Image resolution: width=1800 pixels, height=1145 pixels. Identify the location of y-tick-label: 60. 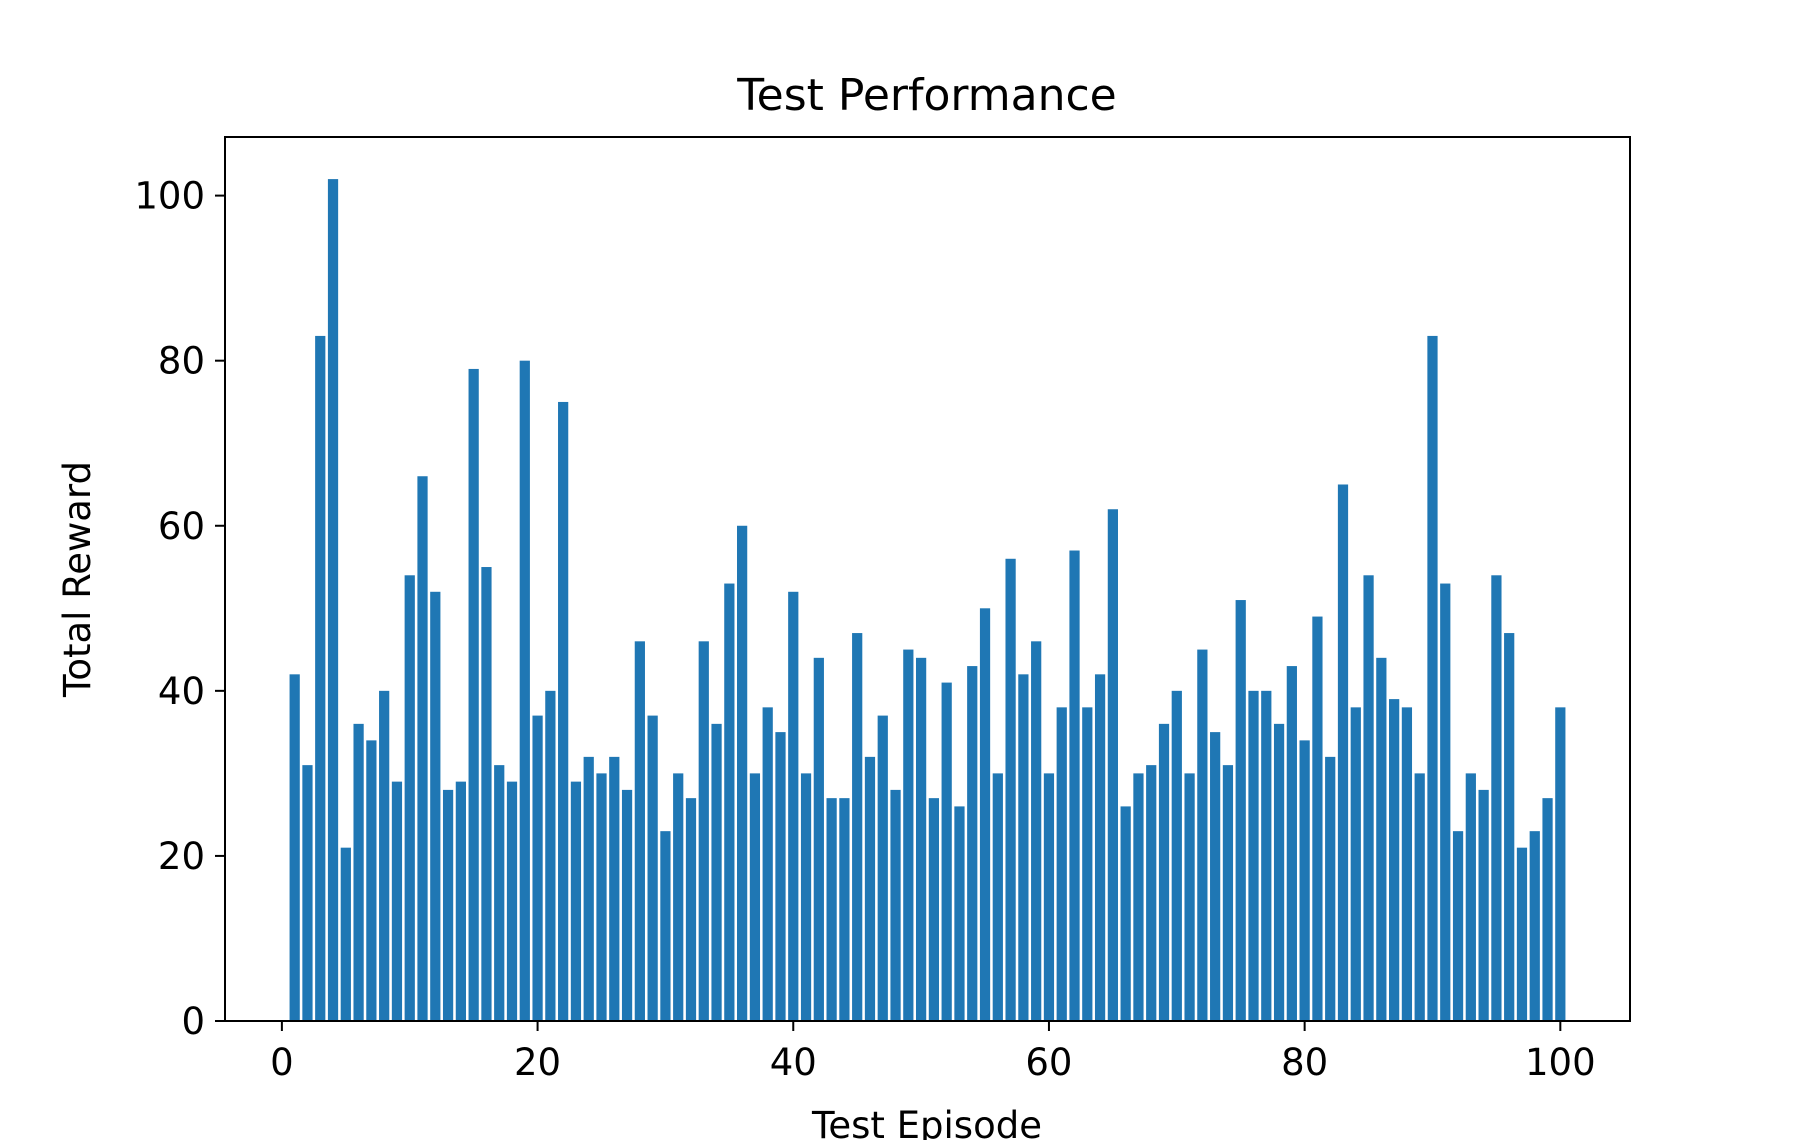
(181, 526).